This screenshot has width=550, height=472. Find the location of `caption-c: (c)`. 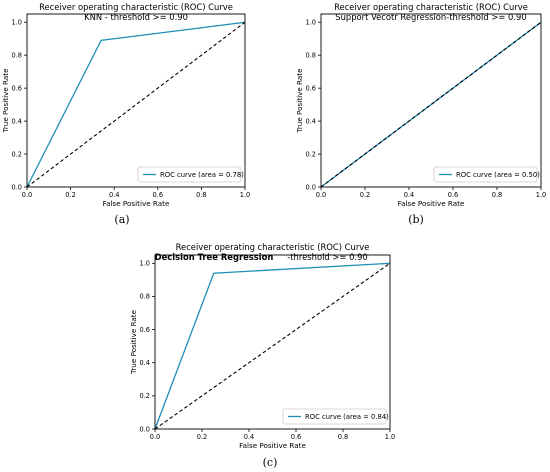

caption-c: (c) is located at coordinates (270, 462).